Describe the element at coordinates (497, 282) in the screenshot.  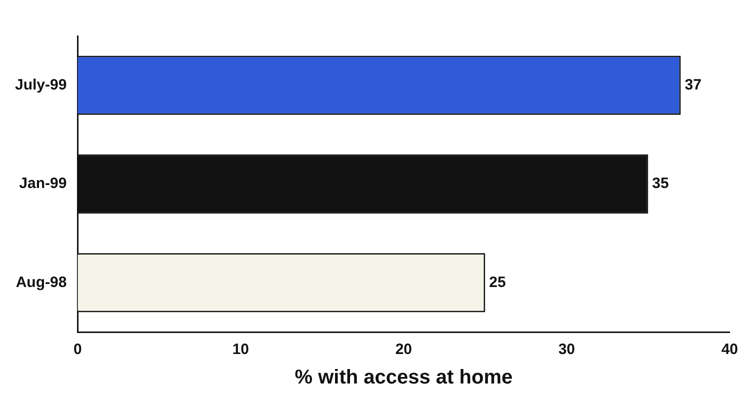
I see `data-label: 25` at that location.